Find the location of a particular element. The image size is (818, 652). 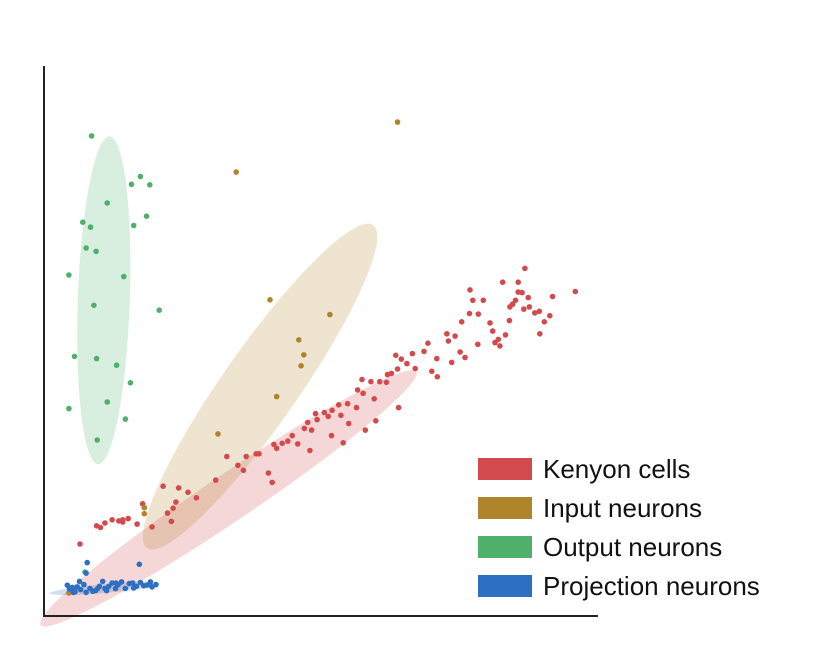

kenyon-cells-legend-label: Kenyon cells is located at coordinates (616, 469).